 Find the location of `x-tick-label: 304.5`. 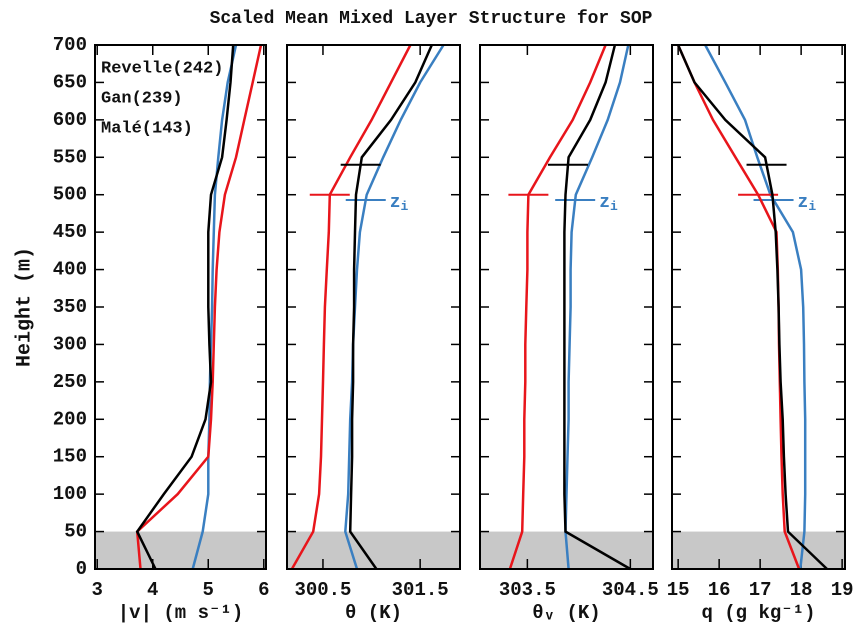

x-tick-label: 304.5 is located at coordinates (630, 590).